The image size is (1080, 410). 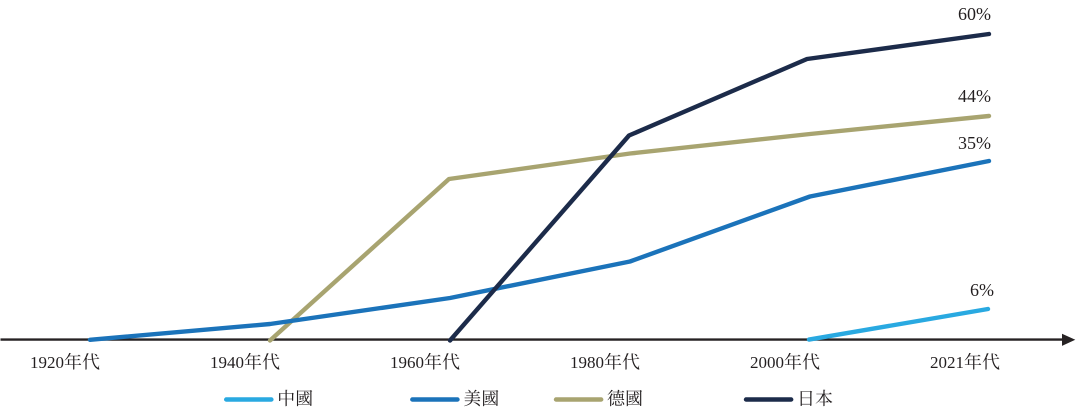 I want to click on svg-text: 1920, so click(x=47, y=362).